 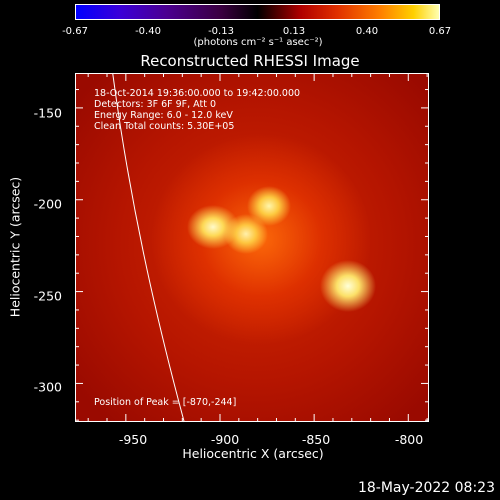 What do you see at coordinates (257, 12) in the screenshot?
I see `colorbar` at bounding box center [257, 12].